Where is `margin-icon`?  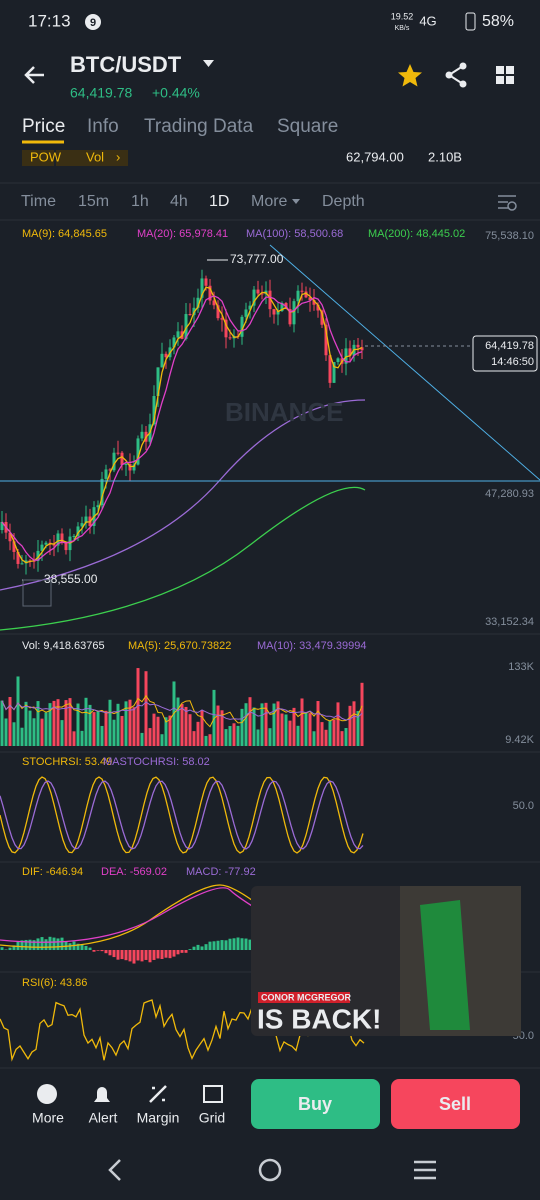 margin-icon is located at coordinates (158, 1094).